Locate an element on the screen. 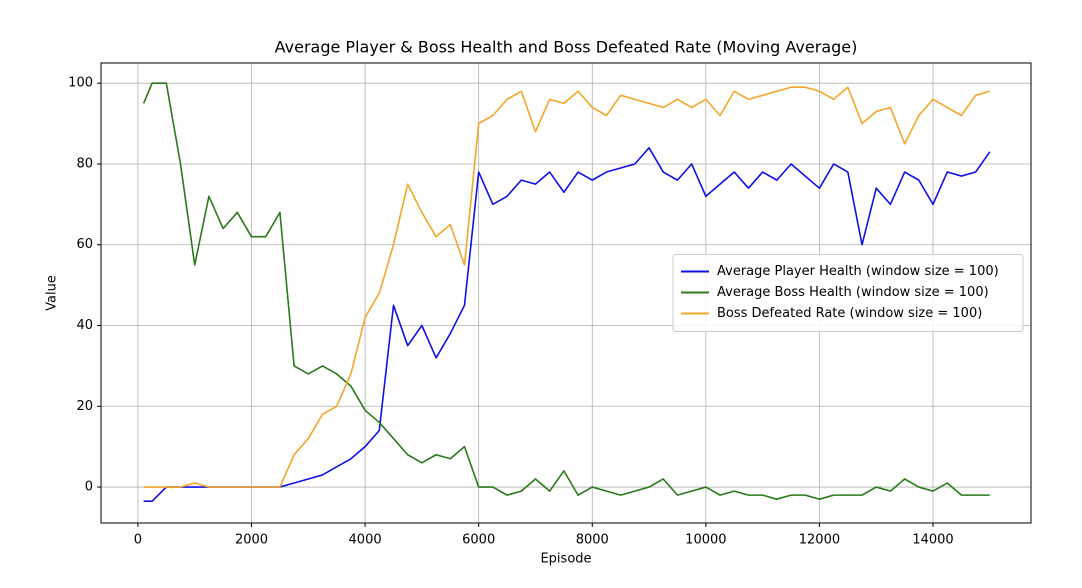  y-axis-label: Value is located at coordinates (52, 293).